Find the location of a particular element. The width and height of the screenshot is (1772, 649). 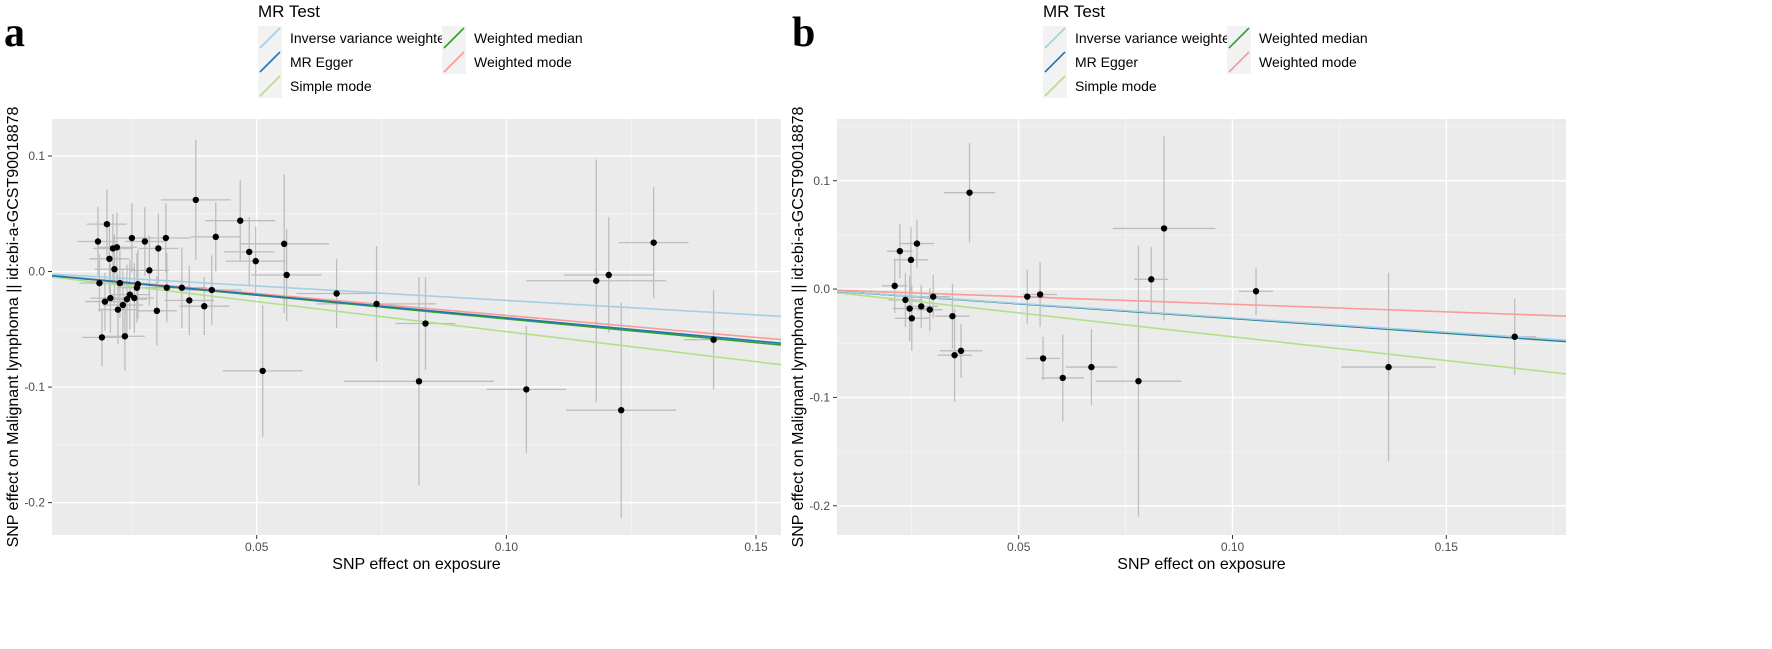

legend-label: Weighted mode is located at coordinates (1308, 62).